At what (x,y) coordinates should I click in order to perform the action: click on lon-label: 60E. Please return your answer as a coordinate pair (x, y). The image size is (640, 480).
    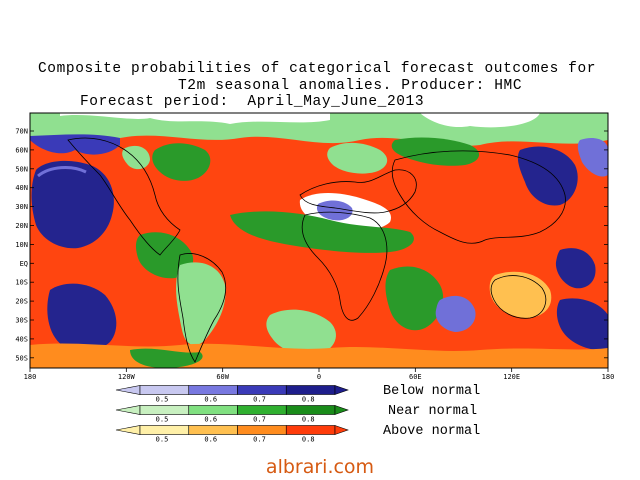
    Looking at the image, I should click on (415, 377).